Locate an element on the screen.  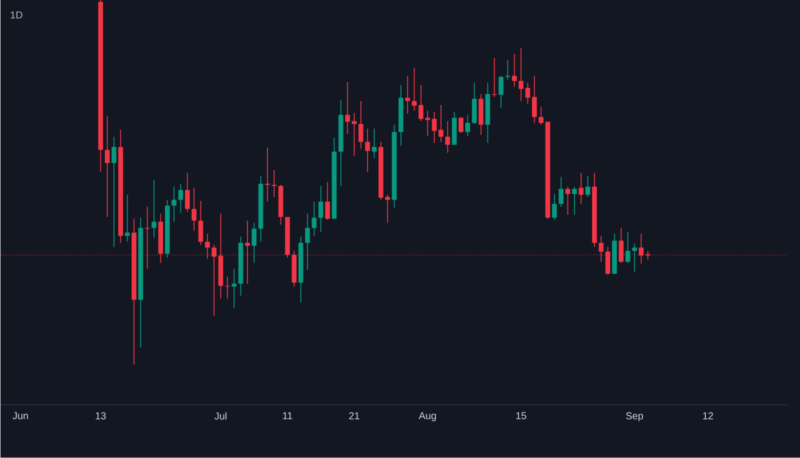
x-tick-label: 13 is located at coordinates (101, 416).